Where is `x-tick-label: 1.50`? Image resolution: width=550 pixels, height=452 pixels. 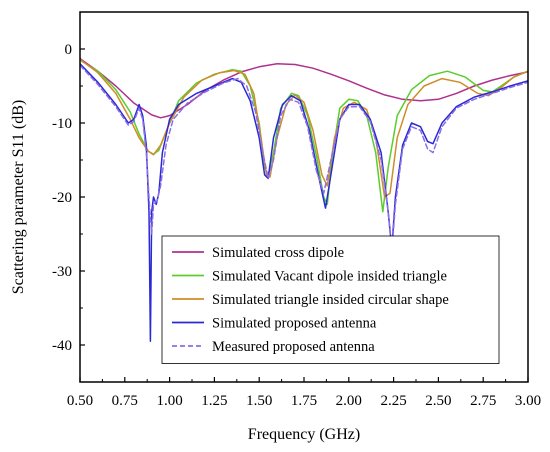 x-tick-label: 1.50 is located at coordinates (259, 401).